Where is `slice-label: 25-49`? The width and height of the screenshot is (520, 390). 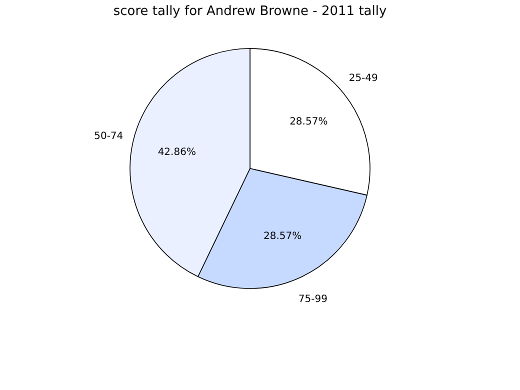 slice-label: 25-49 is located at coordinates (363, 78).